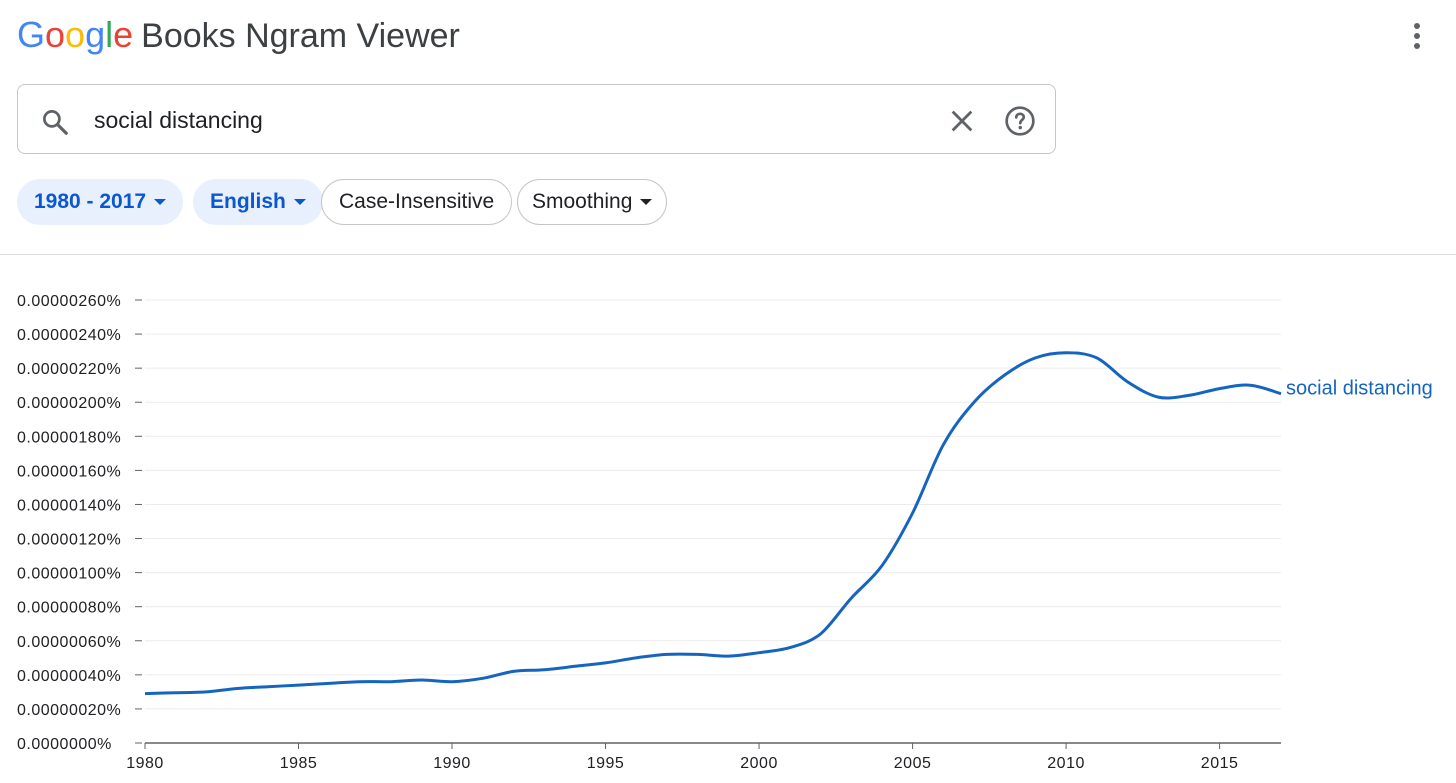 The image size is (1456, 783). Describe the element at coordinates (300, 36) in the screenshot. I see `app-name: Books Ngram Viewer` at that location.